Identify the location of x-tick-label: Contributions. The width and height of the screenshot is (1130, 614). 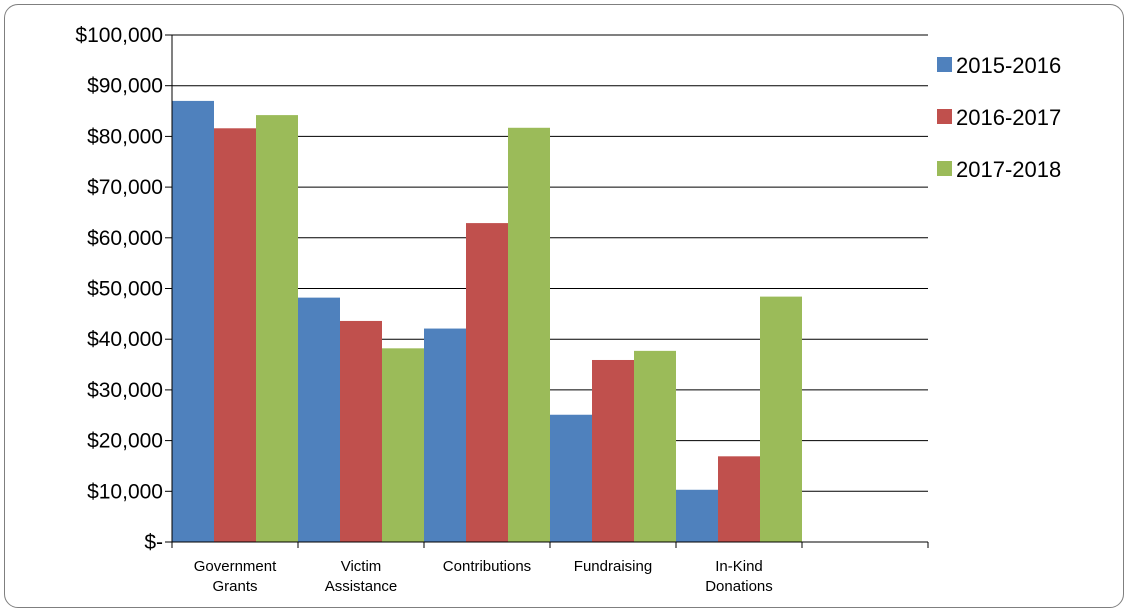
(487, 566).